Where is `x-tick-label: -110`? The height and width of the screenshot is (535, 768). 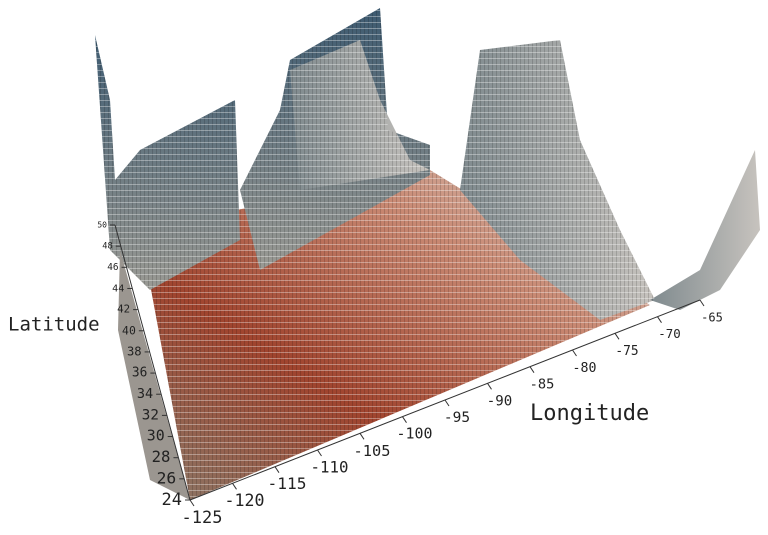
x-tick-label: -110 is located at coordinates (330, 467).